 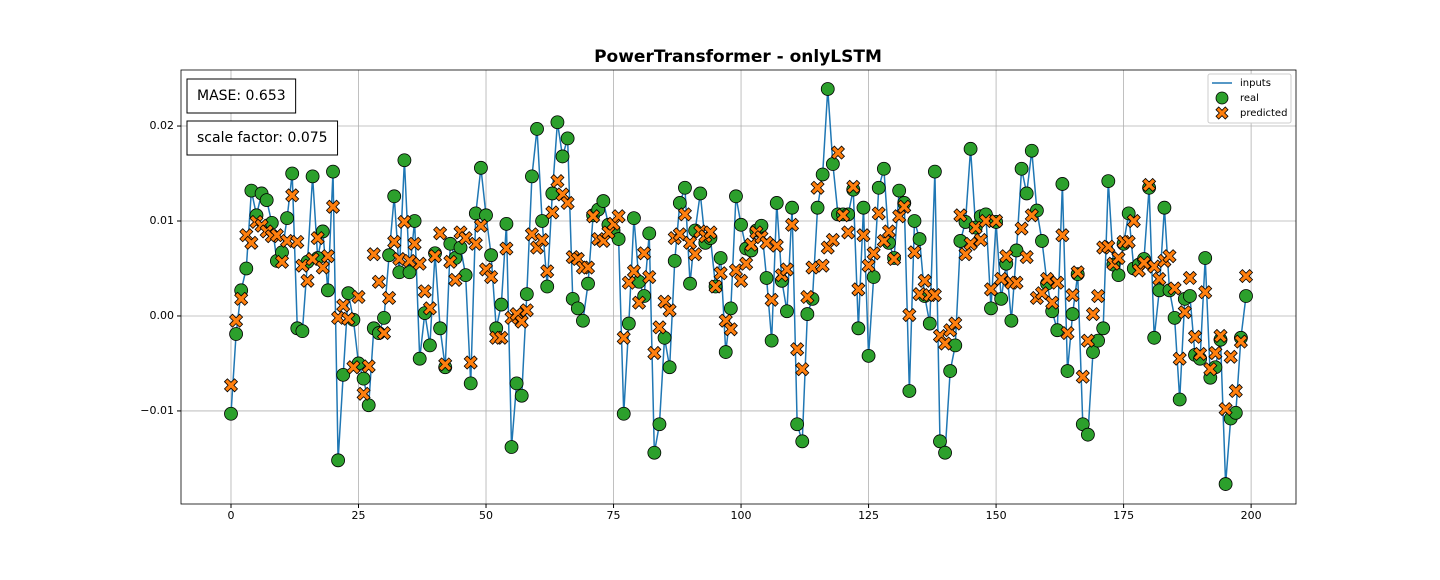 What do you see at coordinates (996, 515) in the screenshot?
I see `x-tick-label: 150` at bounding box center [996, 515].